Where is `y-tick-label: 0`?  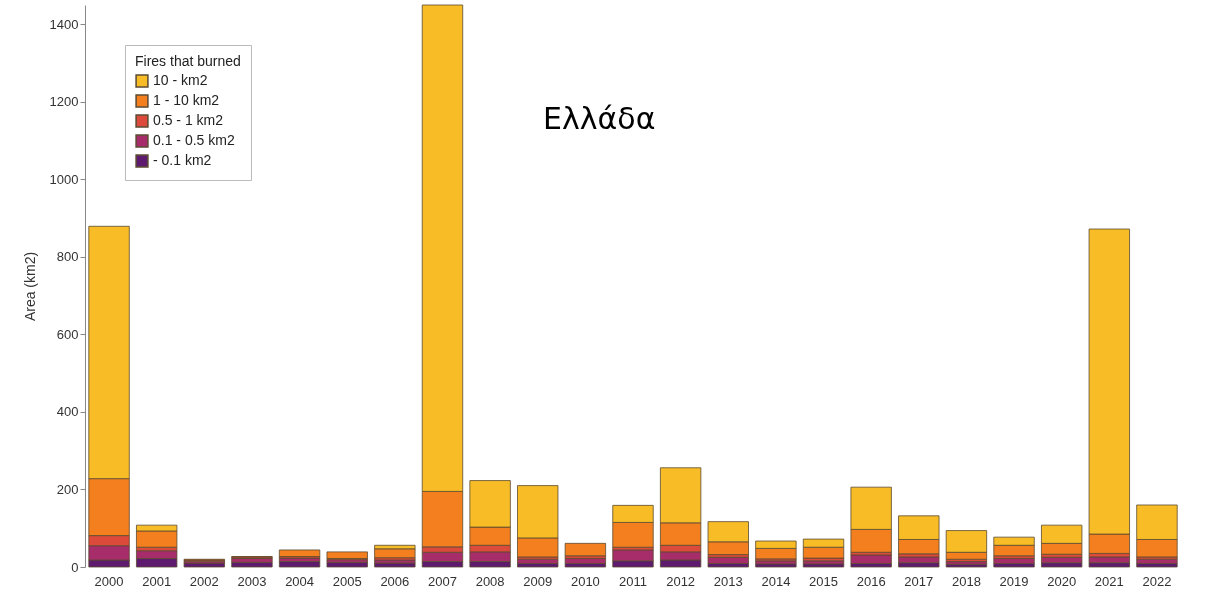 y-tick-label: 0 is located at coordinates (75, 567).